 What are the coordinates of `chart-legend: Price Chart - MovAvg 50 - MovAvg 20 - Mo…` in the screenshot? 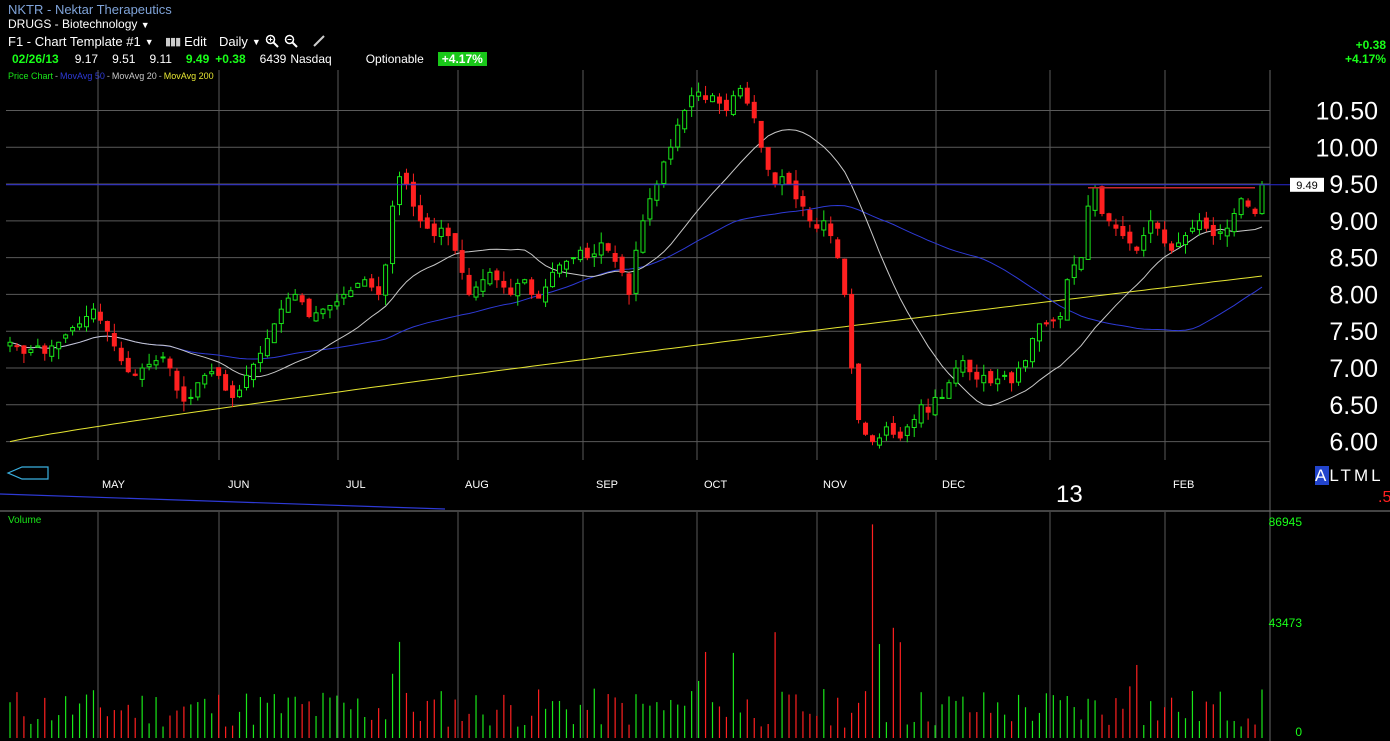 It's located at (111, 76).